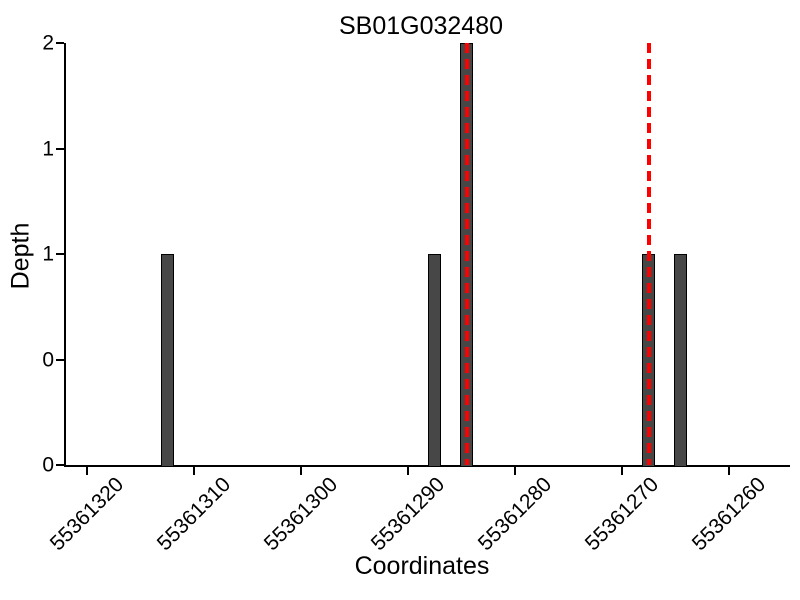 The width and height of the screenshot is (800, 600). I want to click on y-tick-label: 2, so click(48, 43).